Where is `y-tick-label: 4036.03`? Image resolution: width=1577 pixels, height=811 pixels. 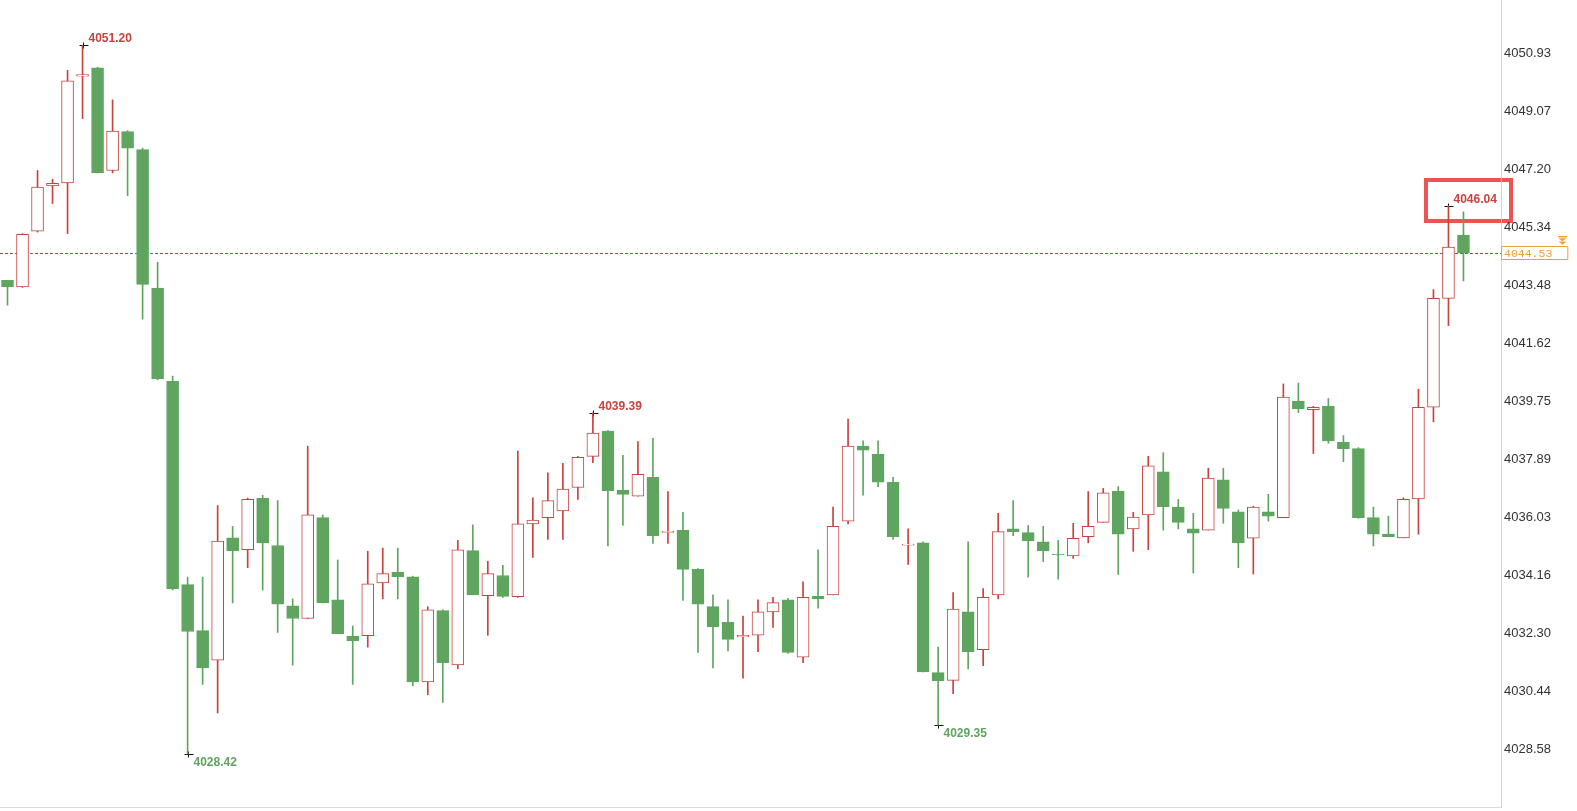 y-tick-label: 4036.03 is located at coordinates (1527, 516).